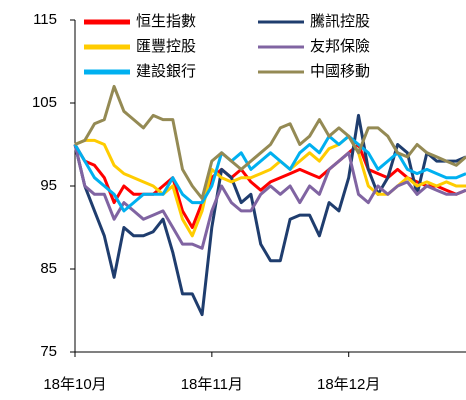  Describe the element at coordinates (166, 71) in the screenshot. I see `legend-label: 建設銀行` at that location.